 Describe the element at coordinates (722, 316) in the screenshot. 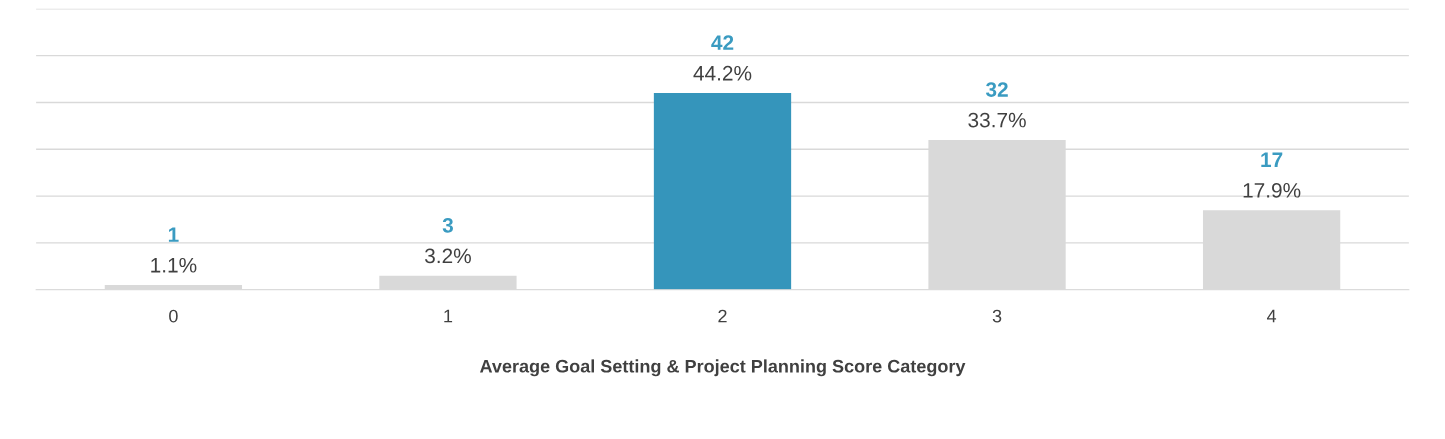

I see `x-tick-label: 2` at that location.